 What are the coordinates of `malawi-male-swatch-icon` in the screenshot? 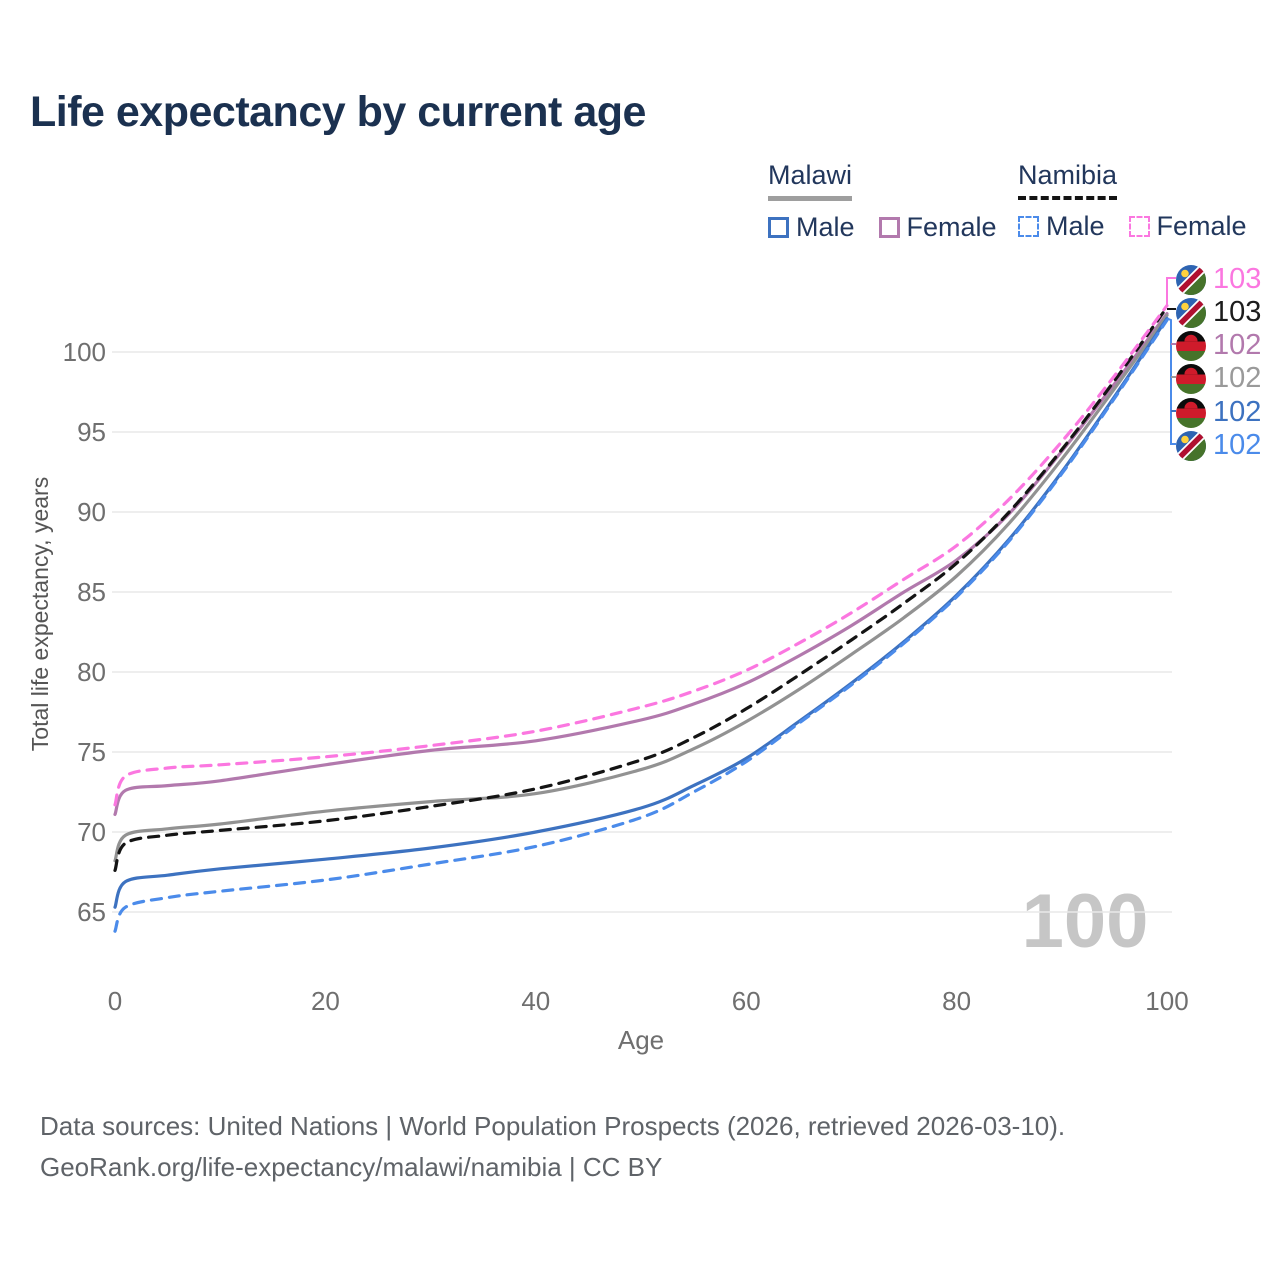 It's located at (778, 227).